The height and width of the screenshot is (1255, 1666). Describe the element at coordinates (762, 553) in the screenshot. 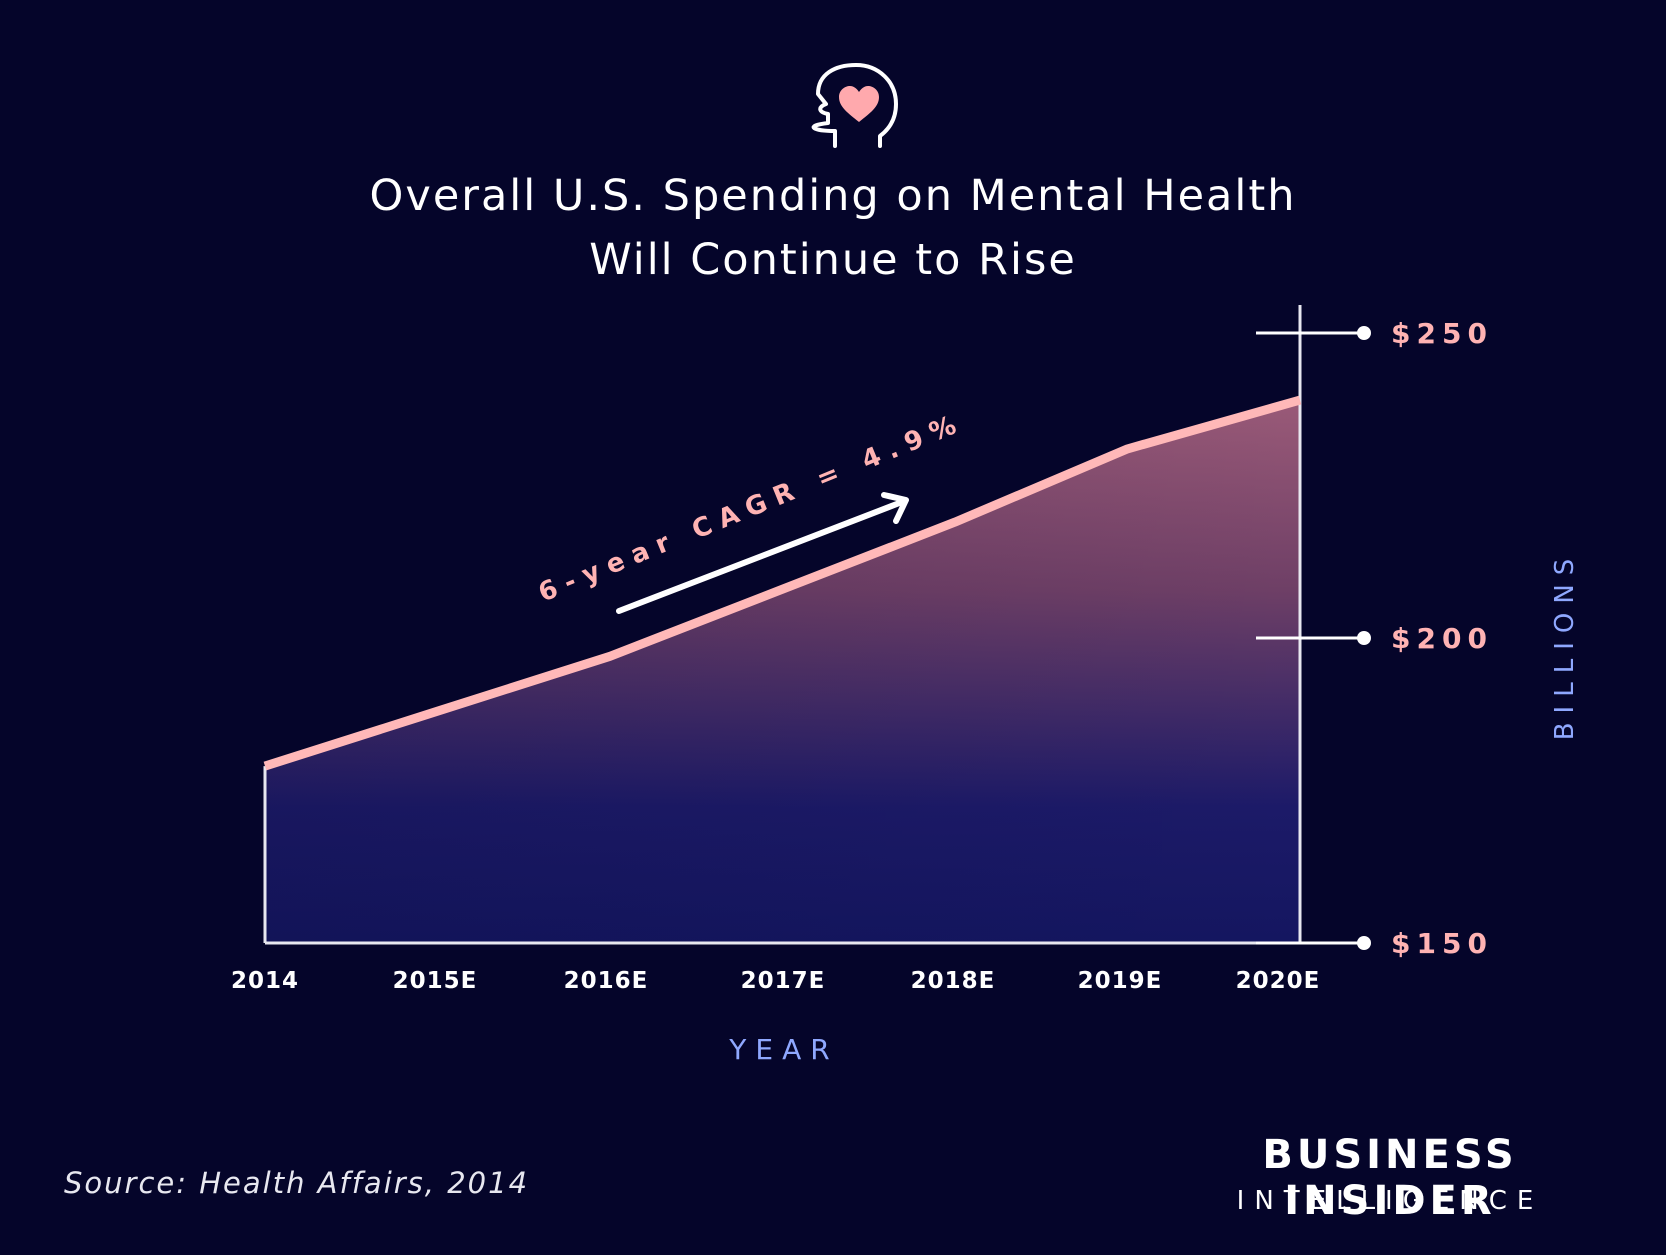

I see `cagr-arrow-icon` at that location.